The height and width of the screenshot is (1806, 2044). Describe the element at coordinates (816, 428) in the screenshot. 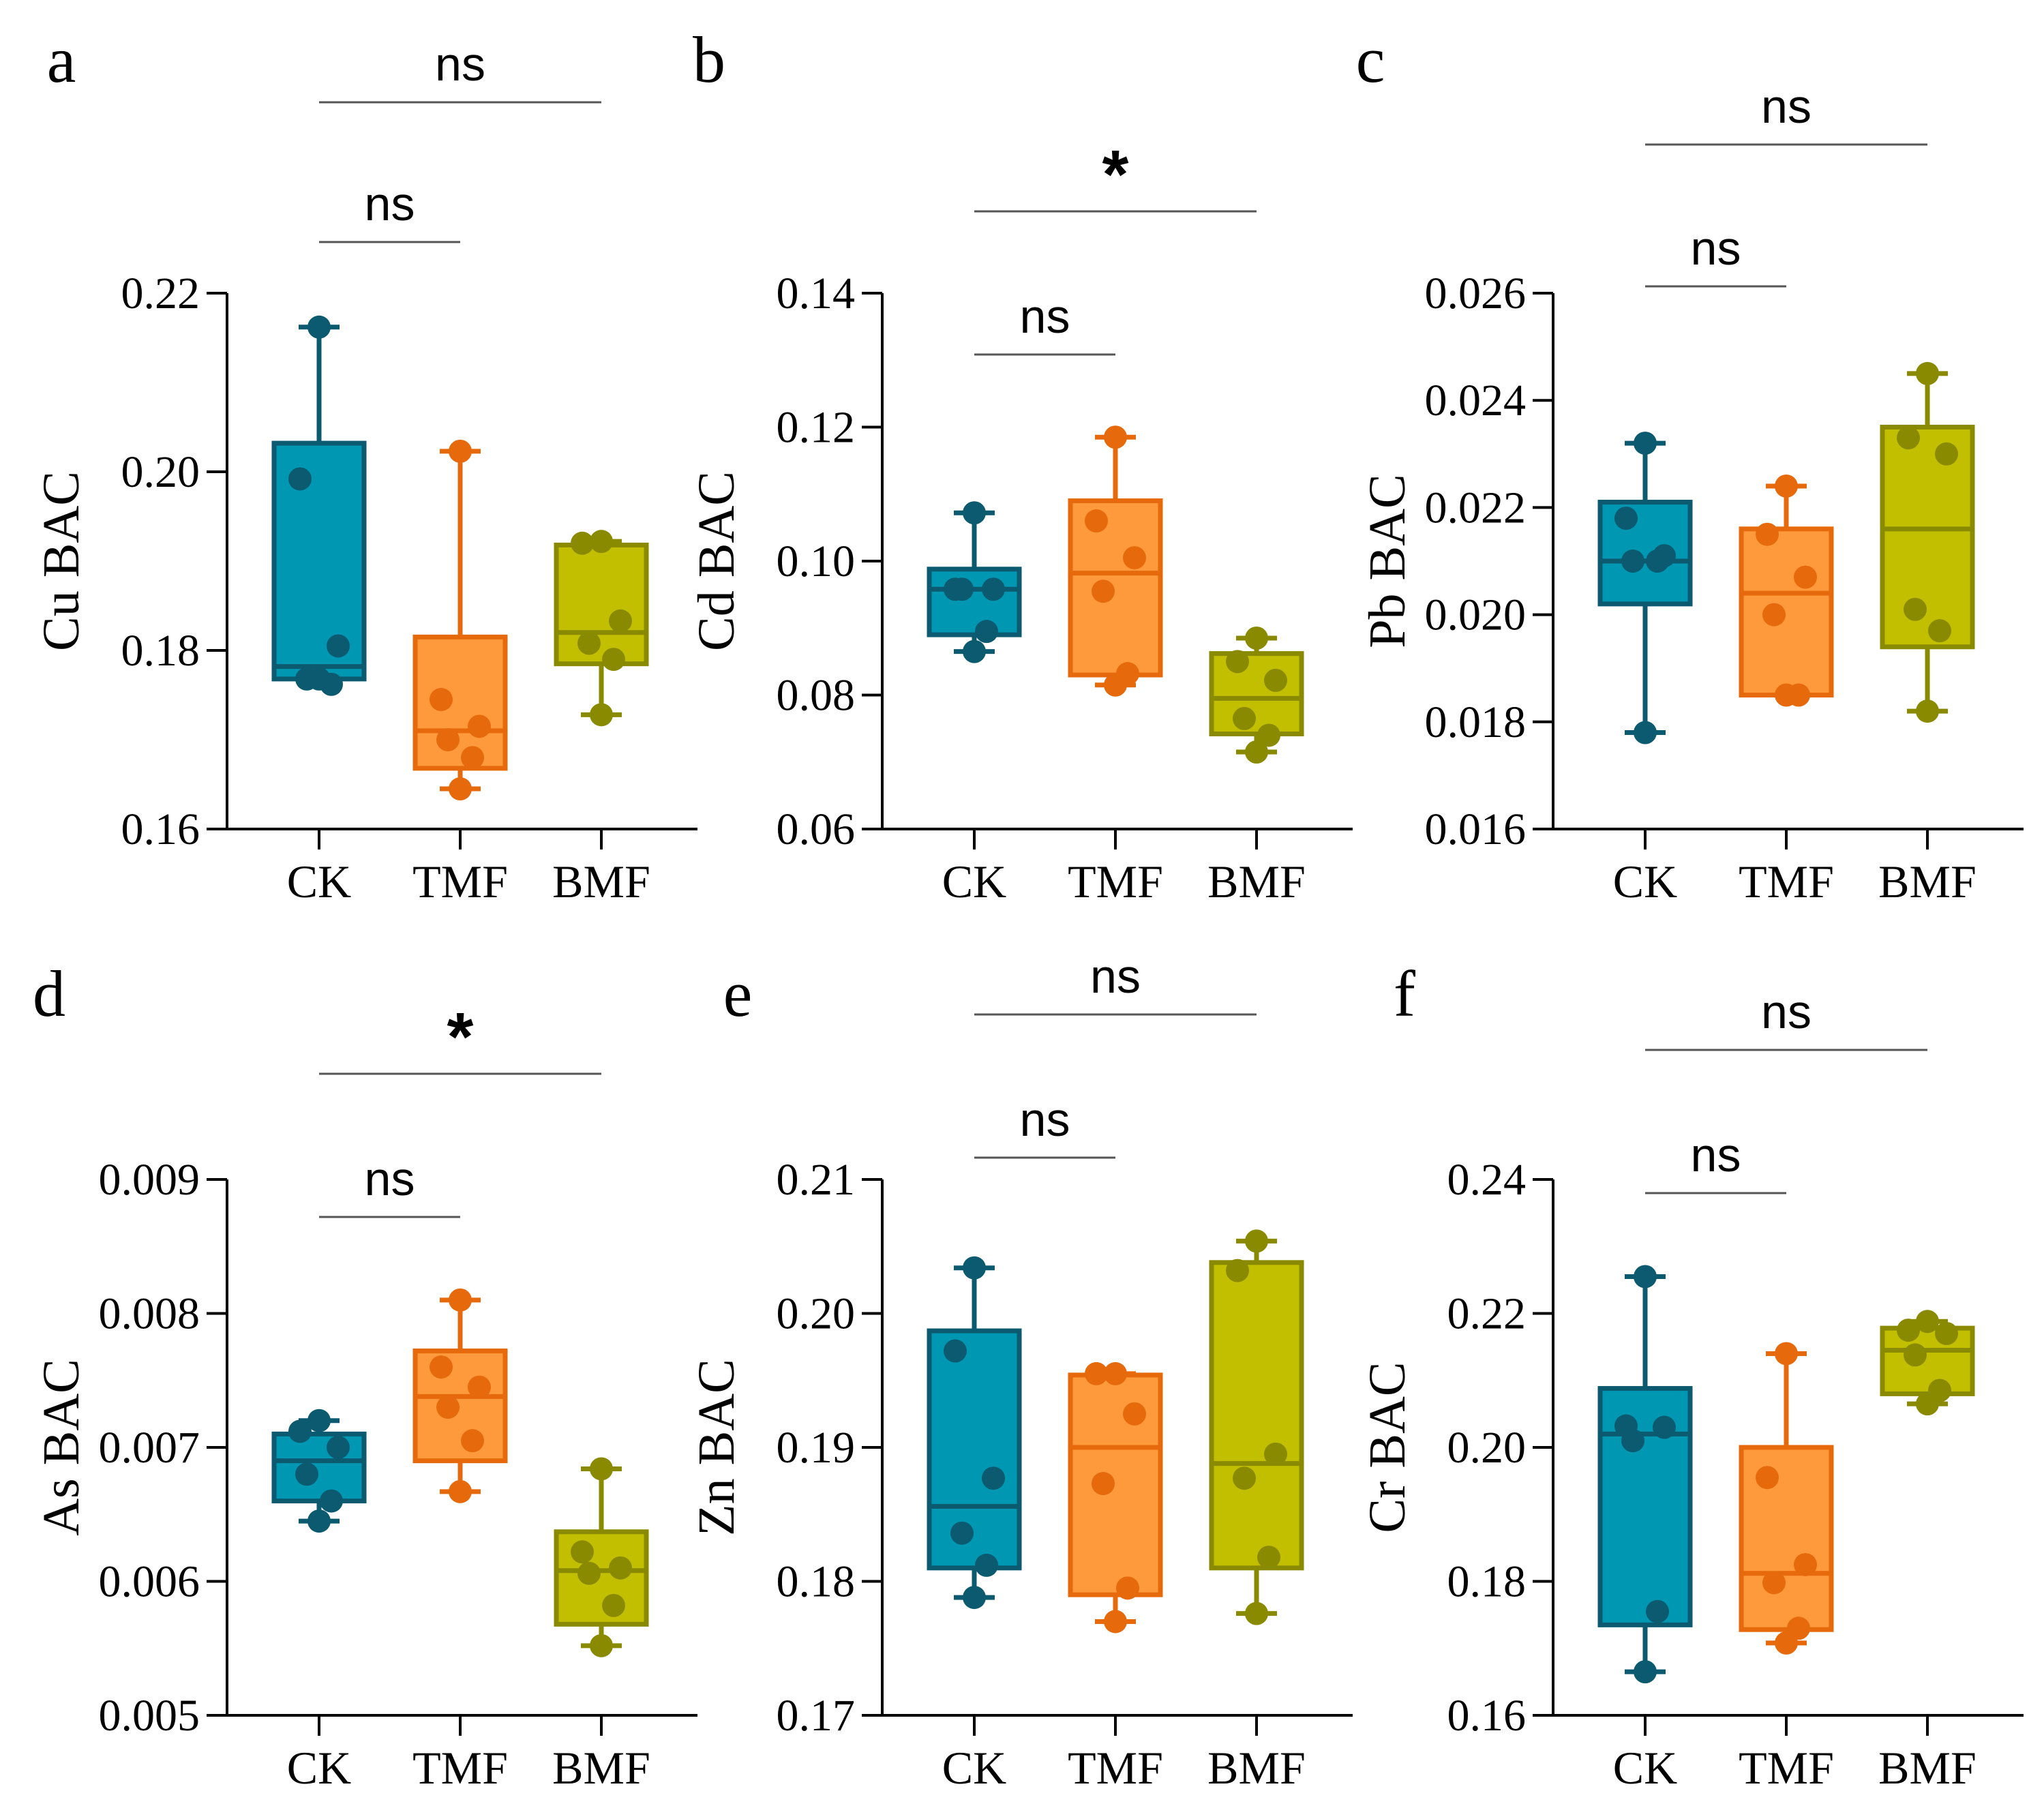

I see `y-tick-label: 0.12` at that location.